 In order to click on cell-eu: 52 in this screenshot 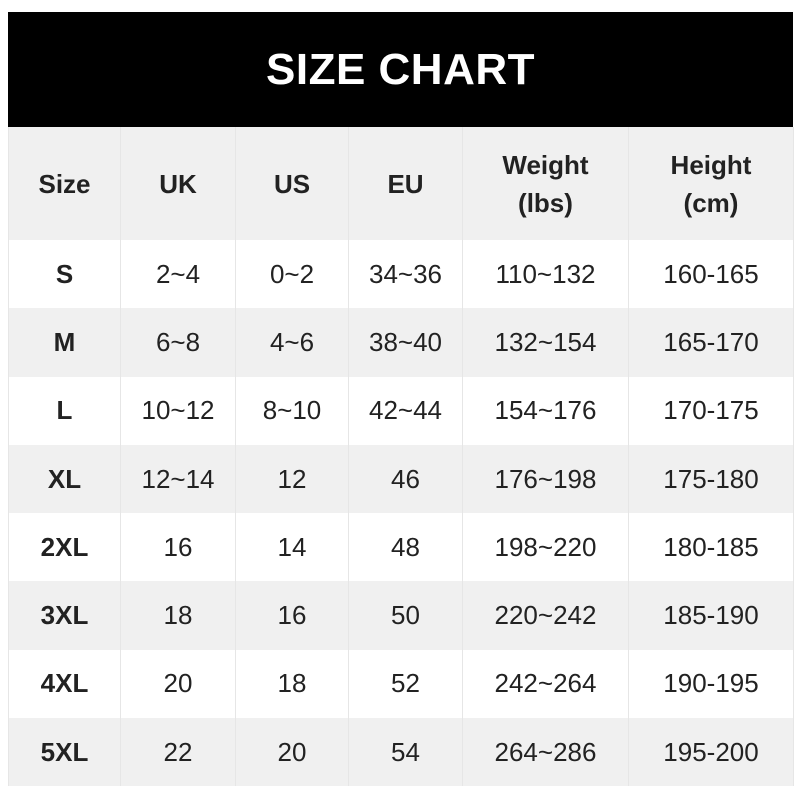, I will do `click(405, 684)`.